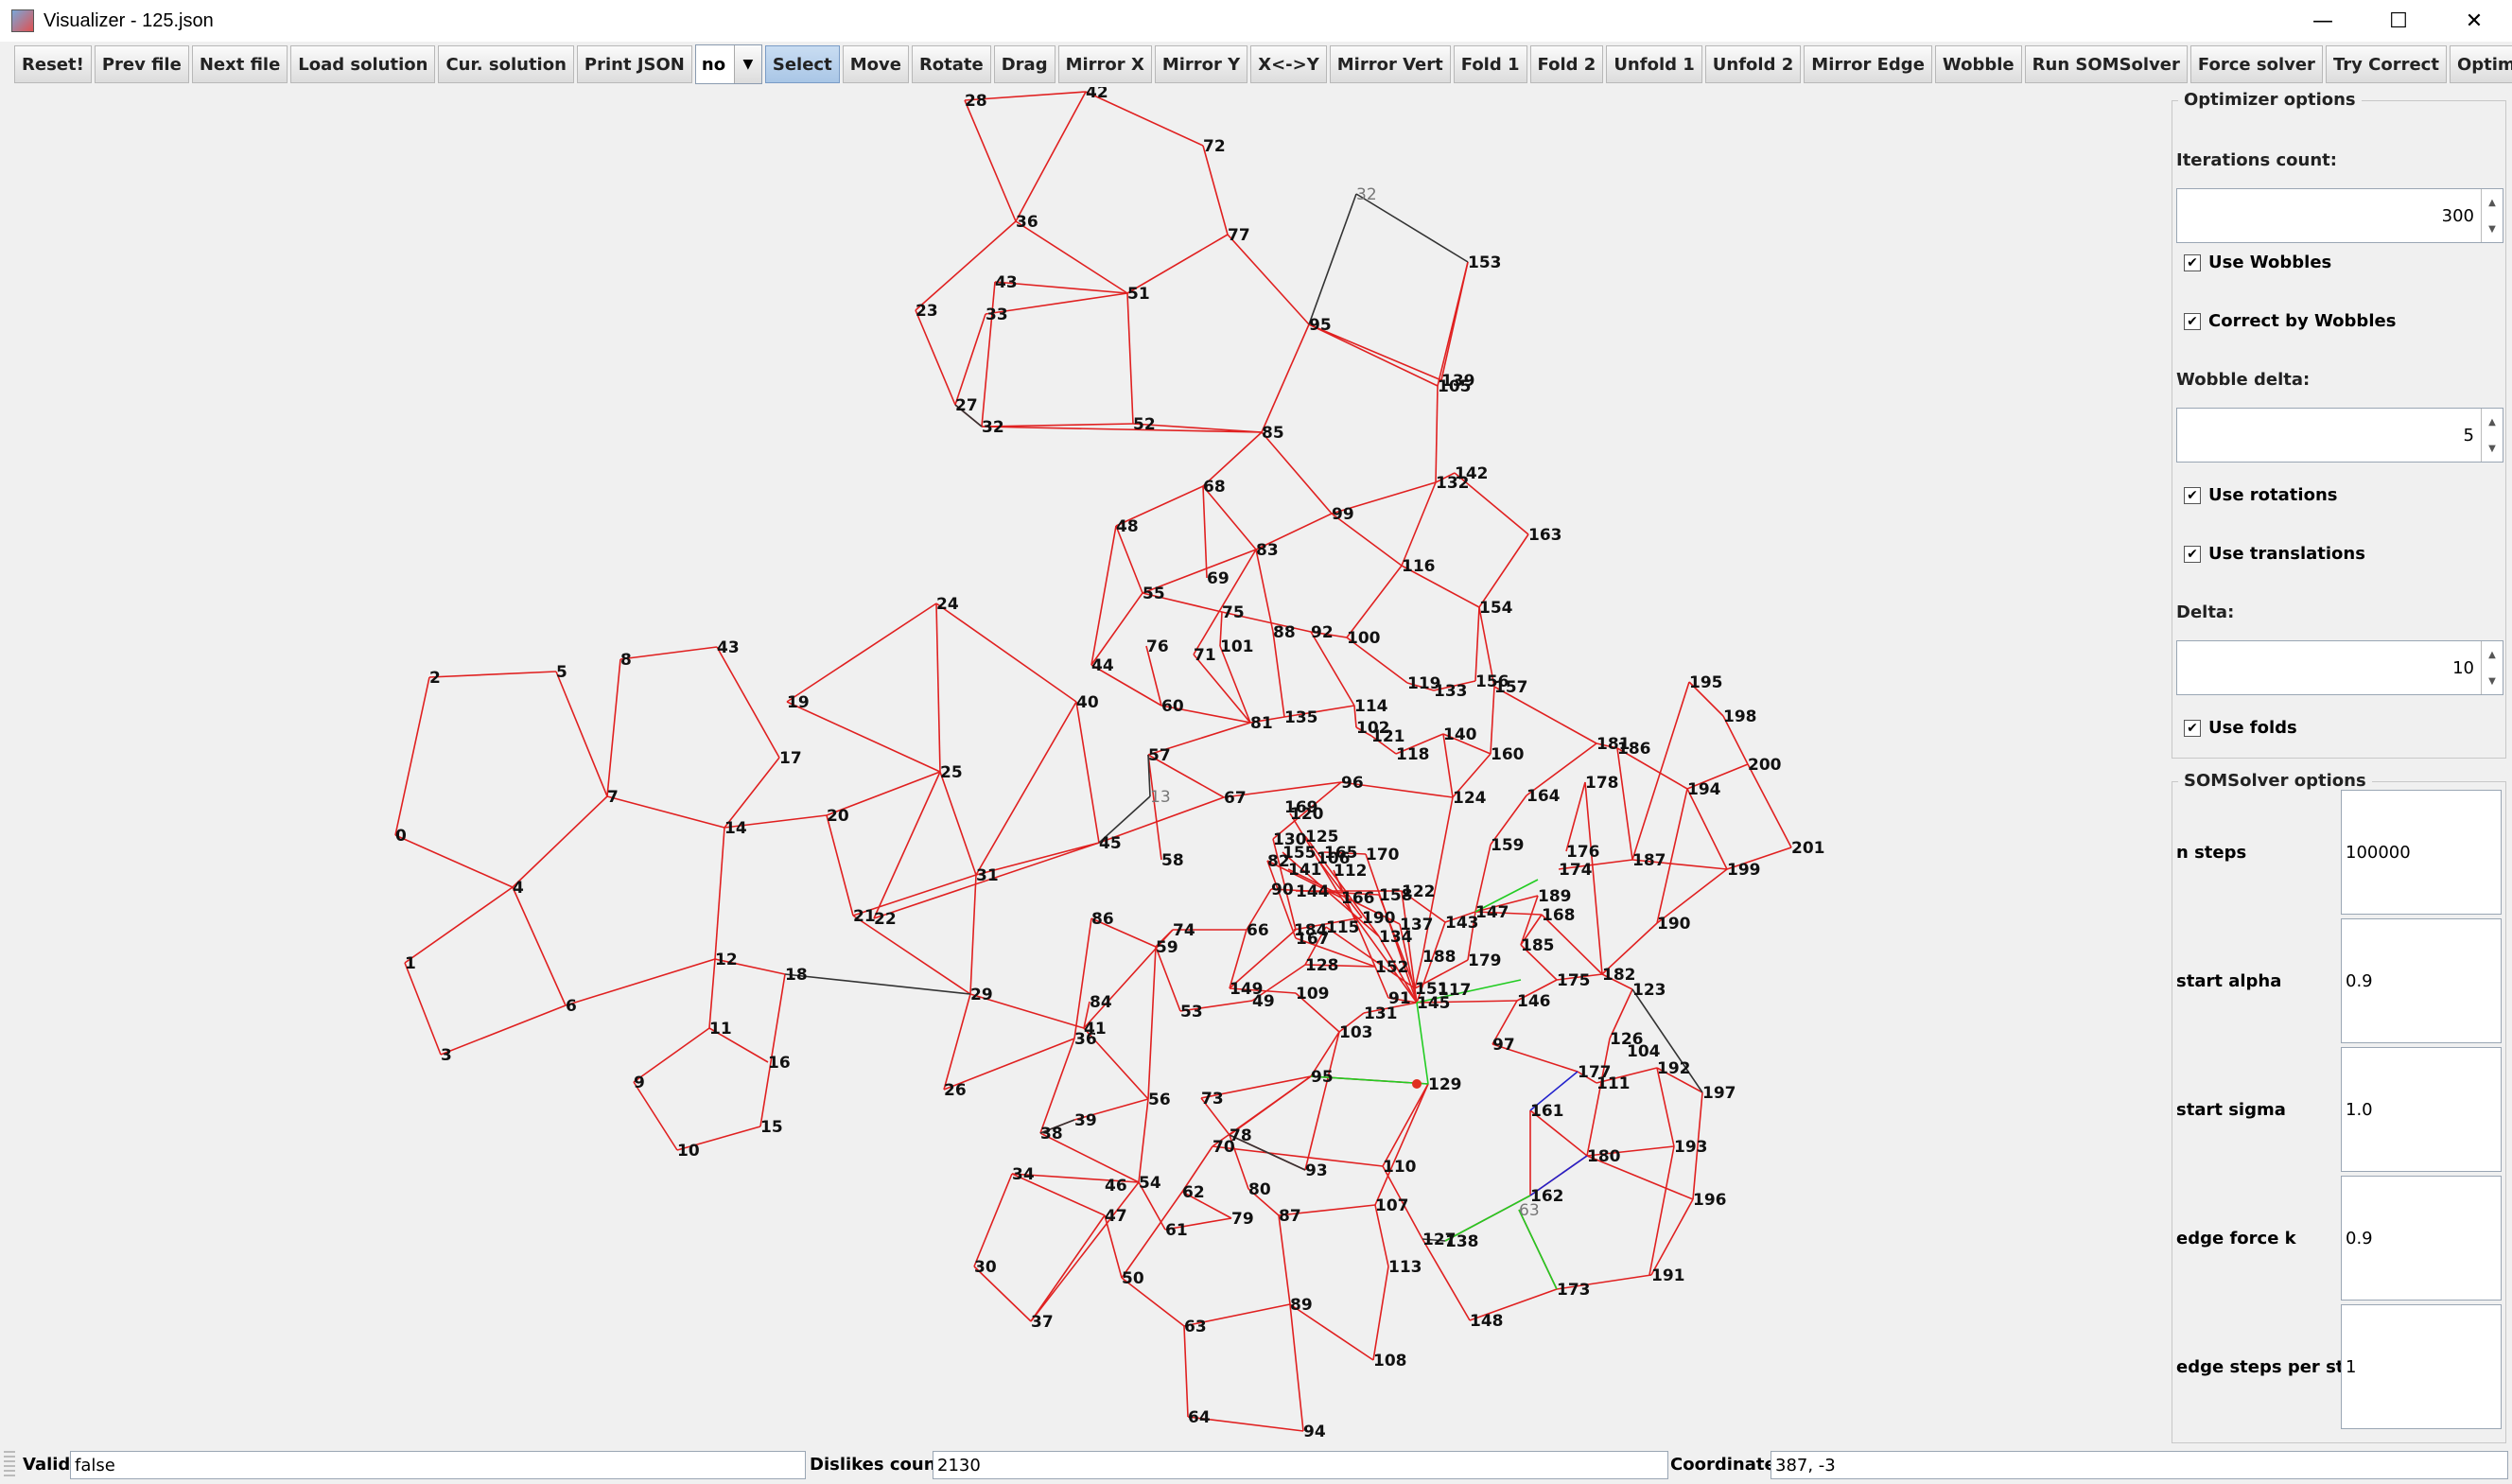 This screenshot has height=1484, width=2512. What do you see at coordinates (1613, 744) in the screenshot?
I see `graph-node-label: 181` at bounding box center [1613, 744].